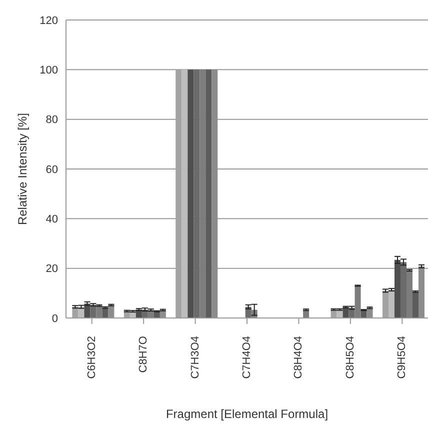 The height and width of the screenshot is (436, 440). Describe the element at coordinates (144, 354) in the screenshot. I see `x-tick-label: C8H7O` at that location.